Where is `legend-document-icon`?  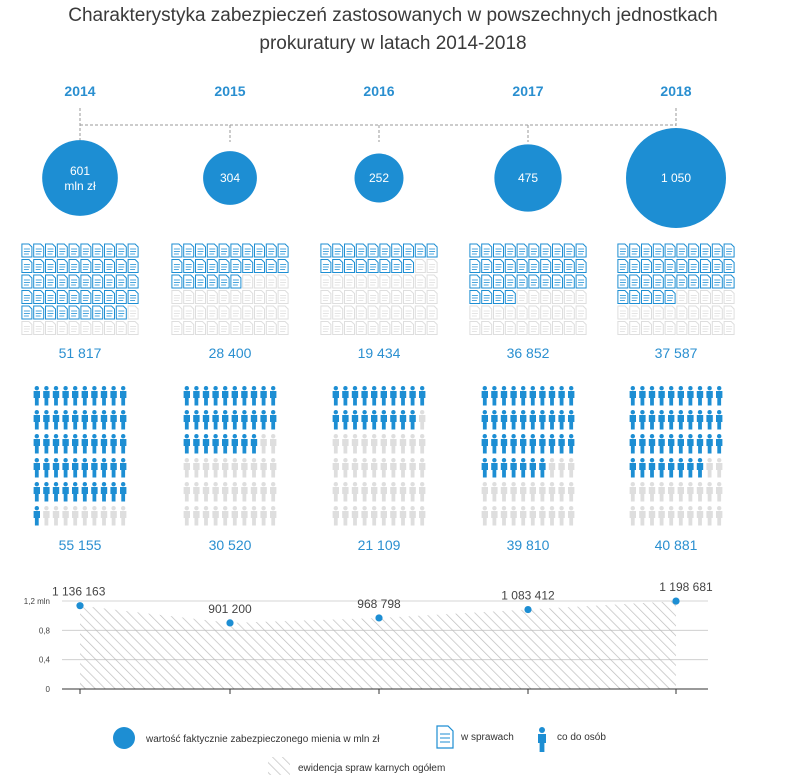 legend-document-icon is located at coordinates (445, 737).